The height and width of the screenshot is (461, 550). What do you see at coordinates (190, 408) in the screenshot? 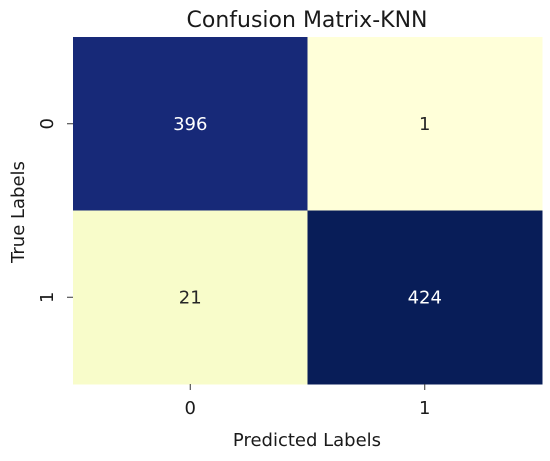
I see `x-tick-label: 0` at bounding box center [190, 408].